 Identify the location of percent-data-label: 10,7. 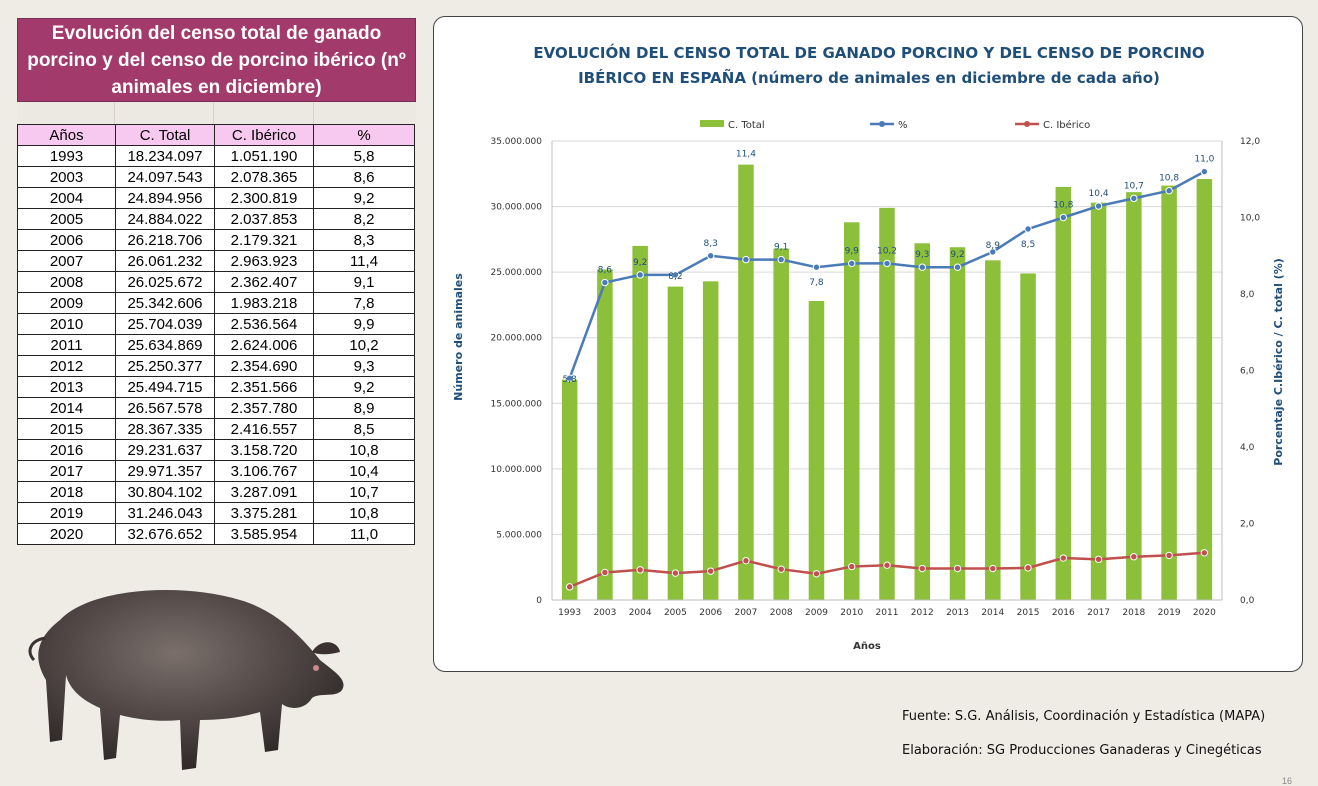
(1134, 186).